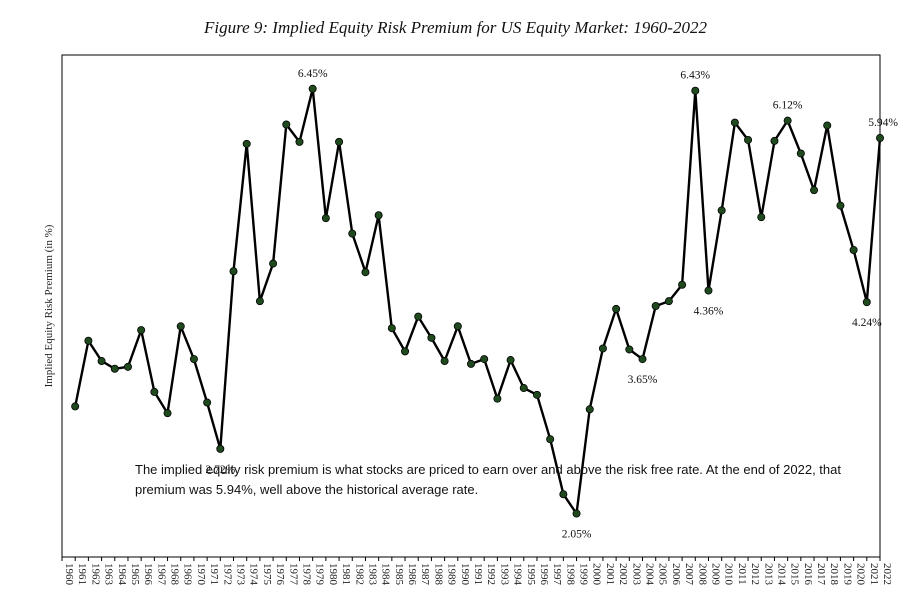  I want to click on x-tick-label: 1988, so click(438, 574).